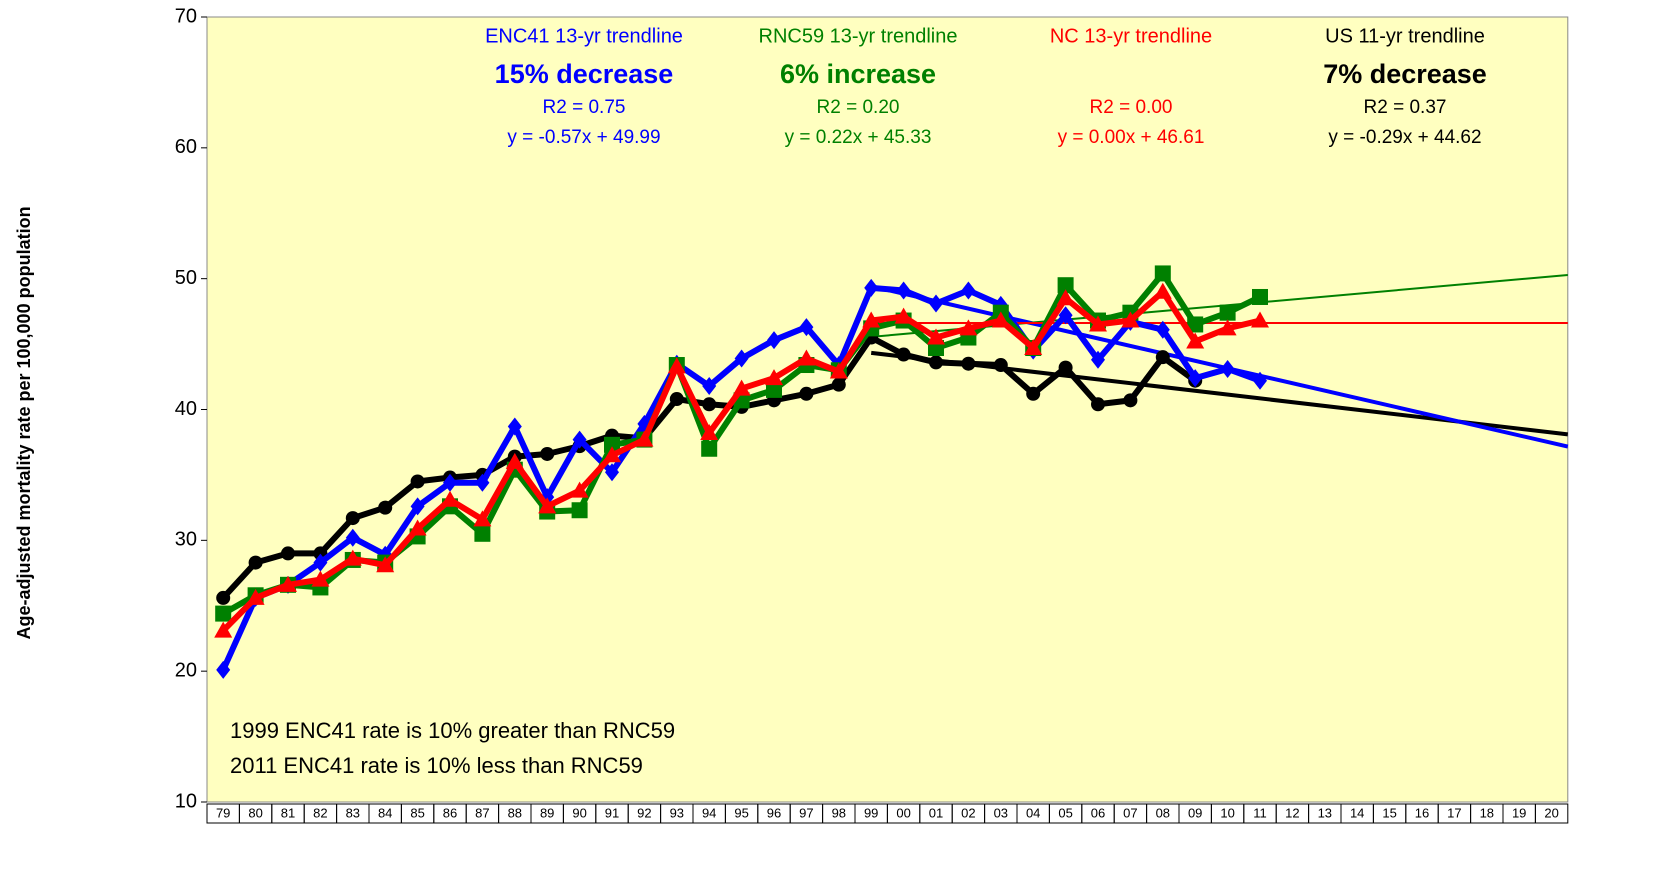 Image resolution: width=1659 pixels, height=870 pixels. Describe the element at coordinates (644, 812) in the screenshot. I see `x-tick-label: 92` at that location.